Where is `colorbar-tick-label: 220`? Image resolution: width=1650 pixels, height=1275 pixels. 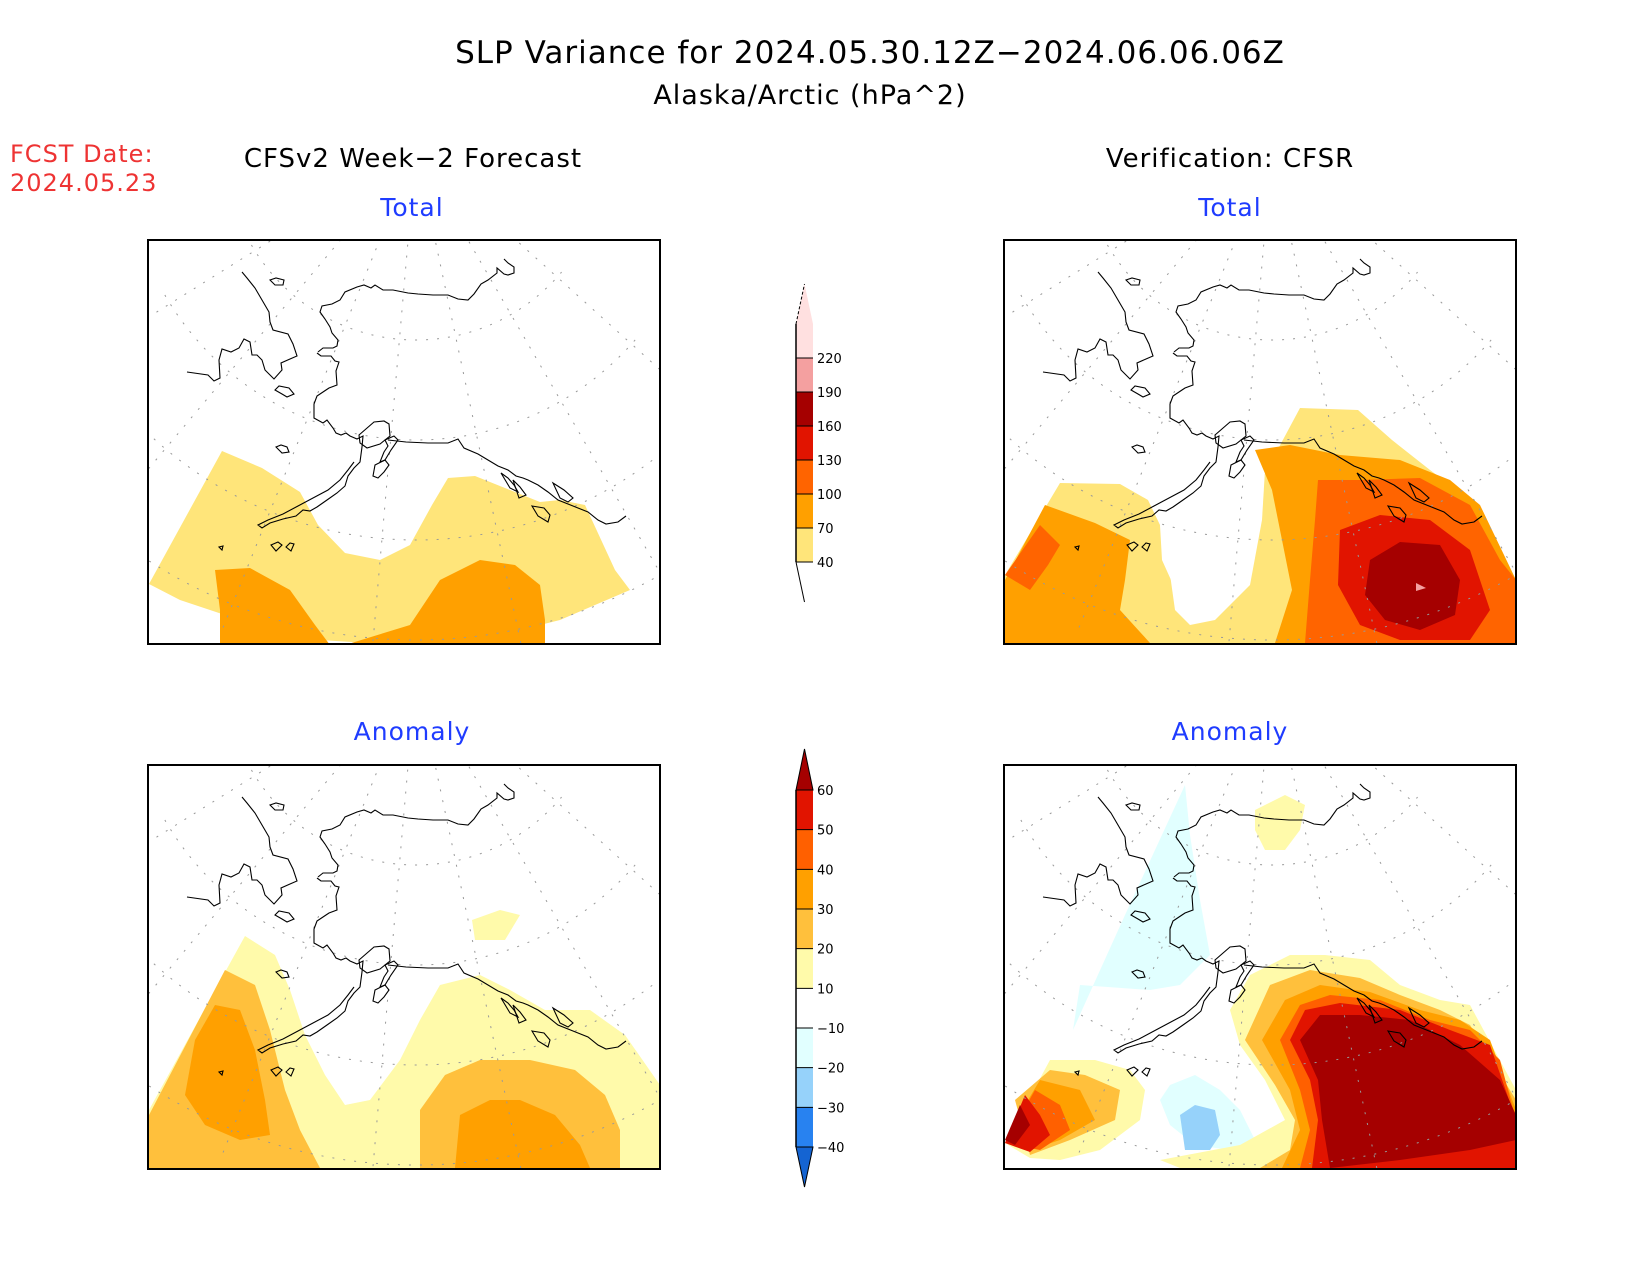 colorbar-tick-label: 220 is located at coordinates (829, 359).